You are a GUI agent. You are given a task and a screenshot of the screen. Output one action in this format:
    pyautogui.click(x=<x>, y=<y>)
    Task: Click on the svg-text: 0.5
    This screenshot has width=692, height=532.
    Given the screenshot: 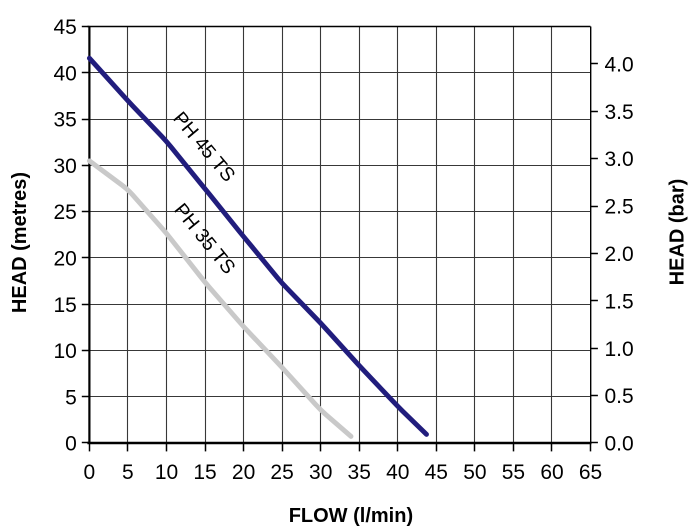 What is the action you would take?
    pyautogui.click(x=619, y=396)
    